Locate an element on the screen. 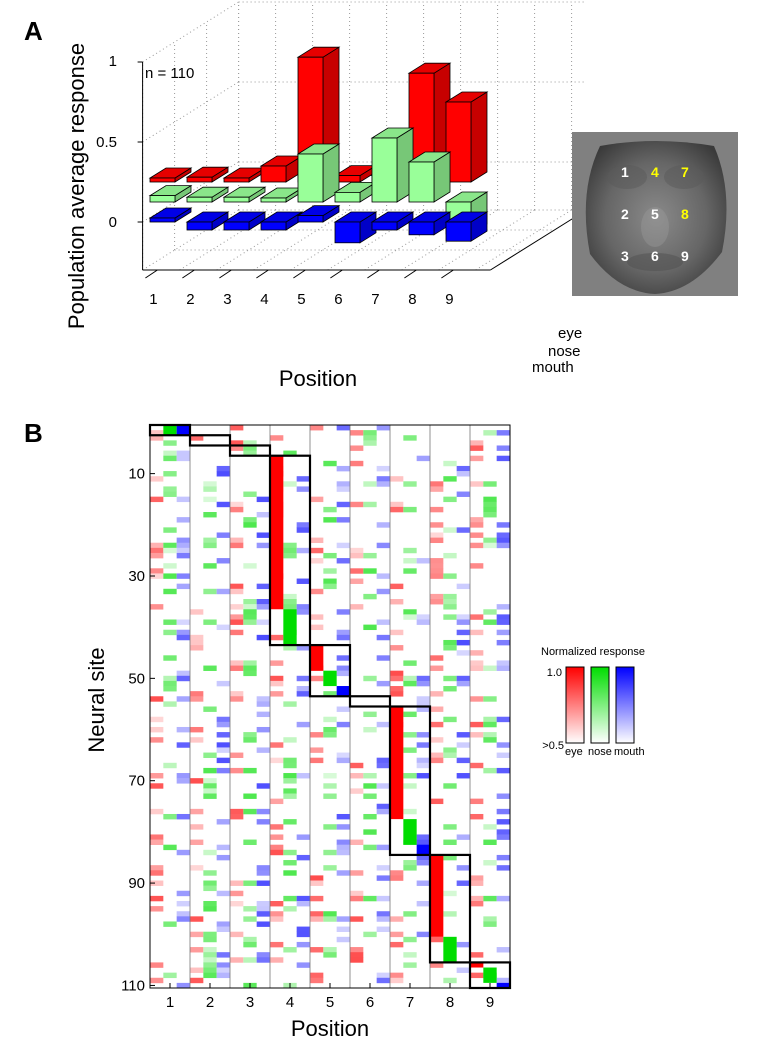  colorbar-label-eye: eye is located at coordinates (574, 752).